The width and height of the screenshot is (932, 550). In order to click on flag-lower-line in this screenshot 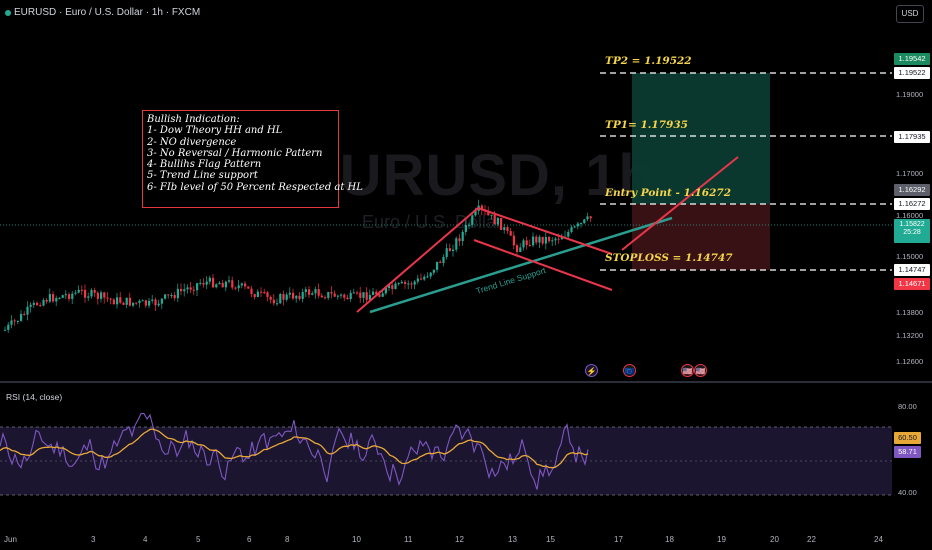, I will do `click(543, 265)`.